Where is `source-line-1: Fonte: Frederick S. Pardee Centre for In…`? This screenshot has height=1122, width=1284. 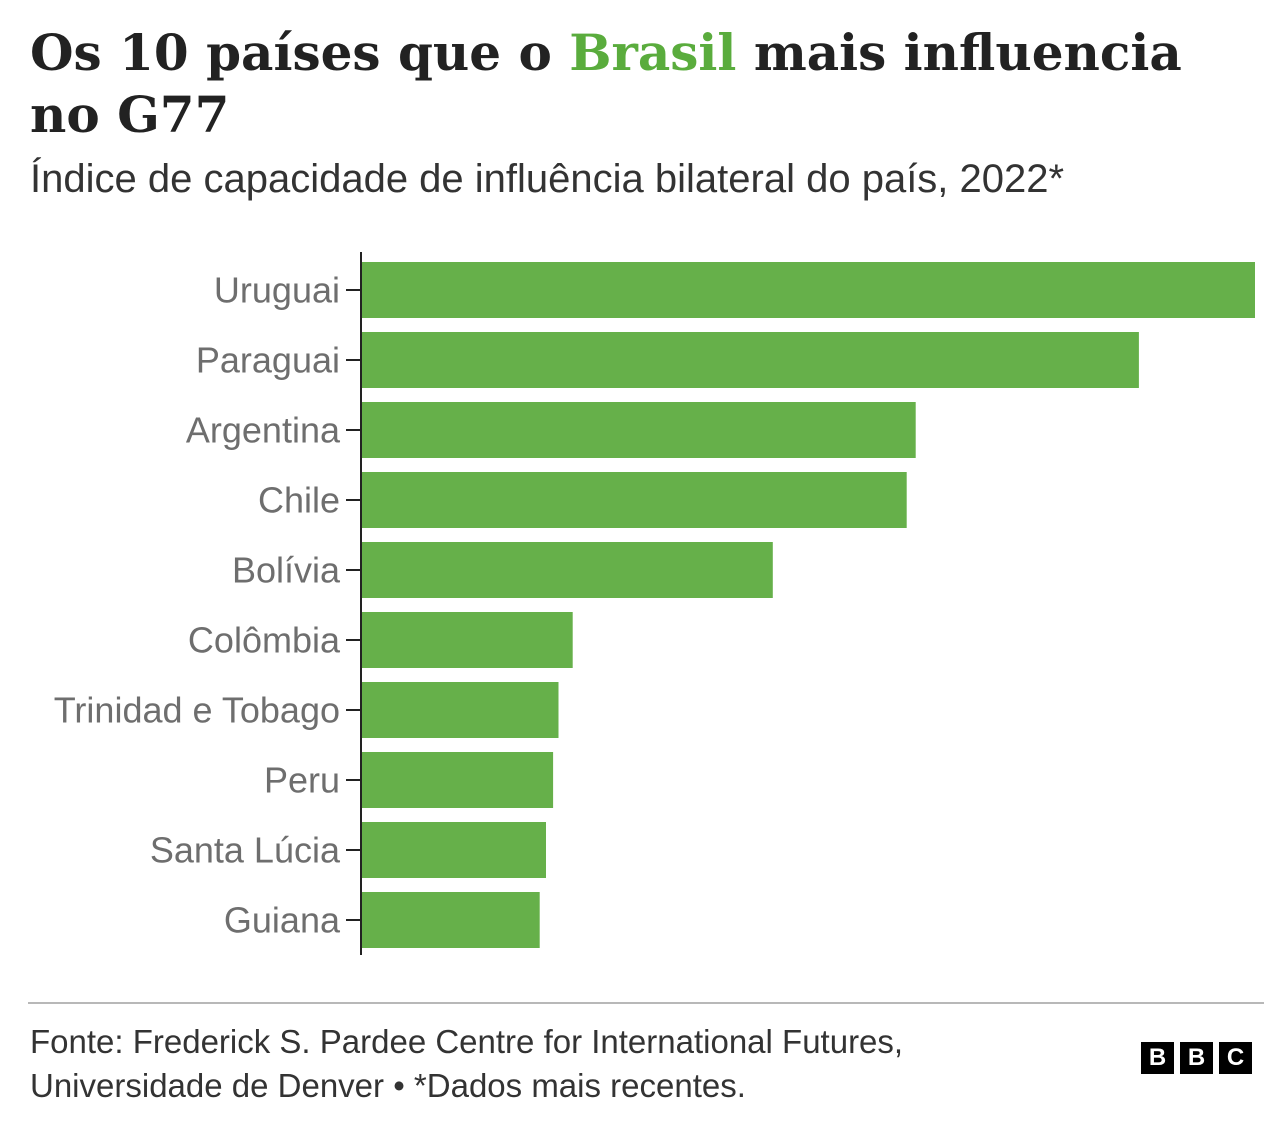 source-line-1: Fonte: Frederick S. Pardee Centre for In… is located at coordinates (467, 1041).